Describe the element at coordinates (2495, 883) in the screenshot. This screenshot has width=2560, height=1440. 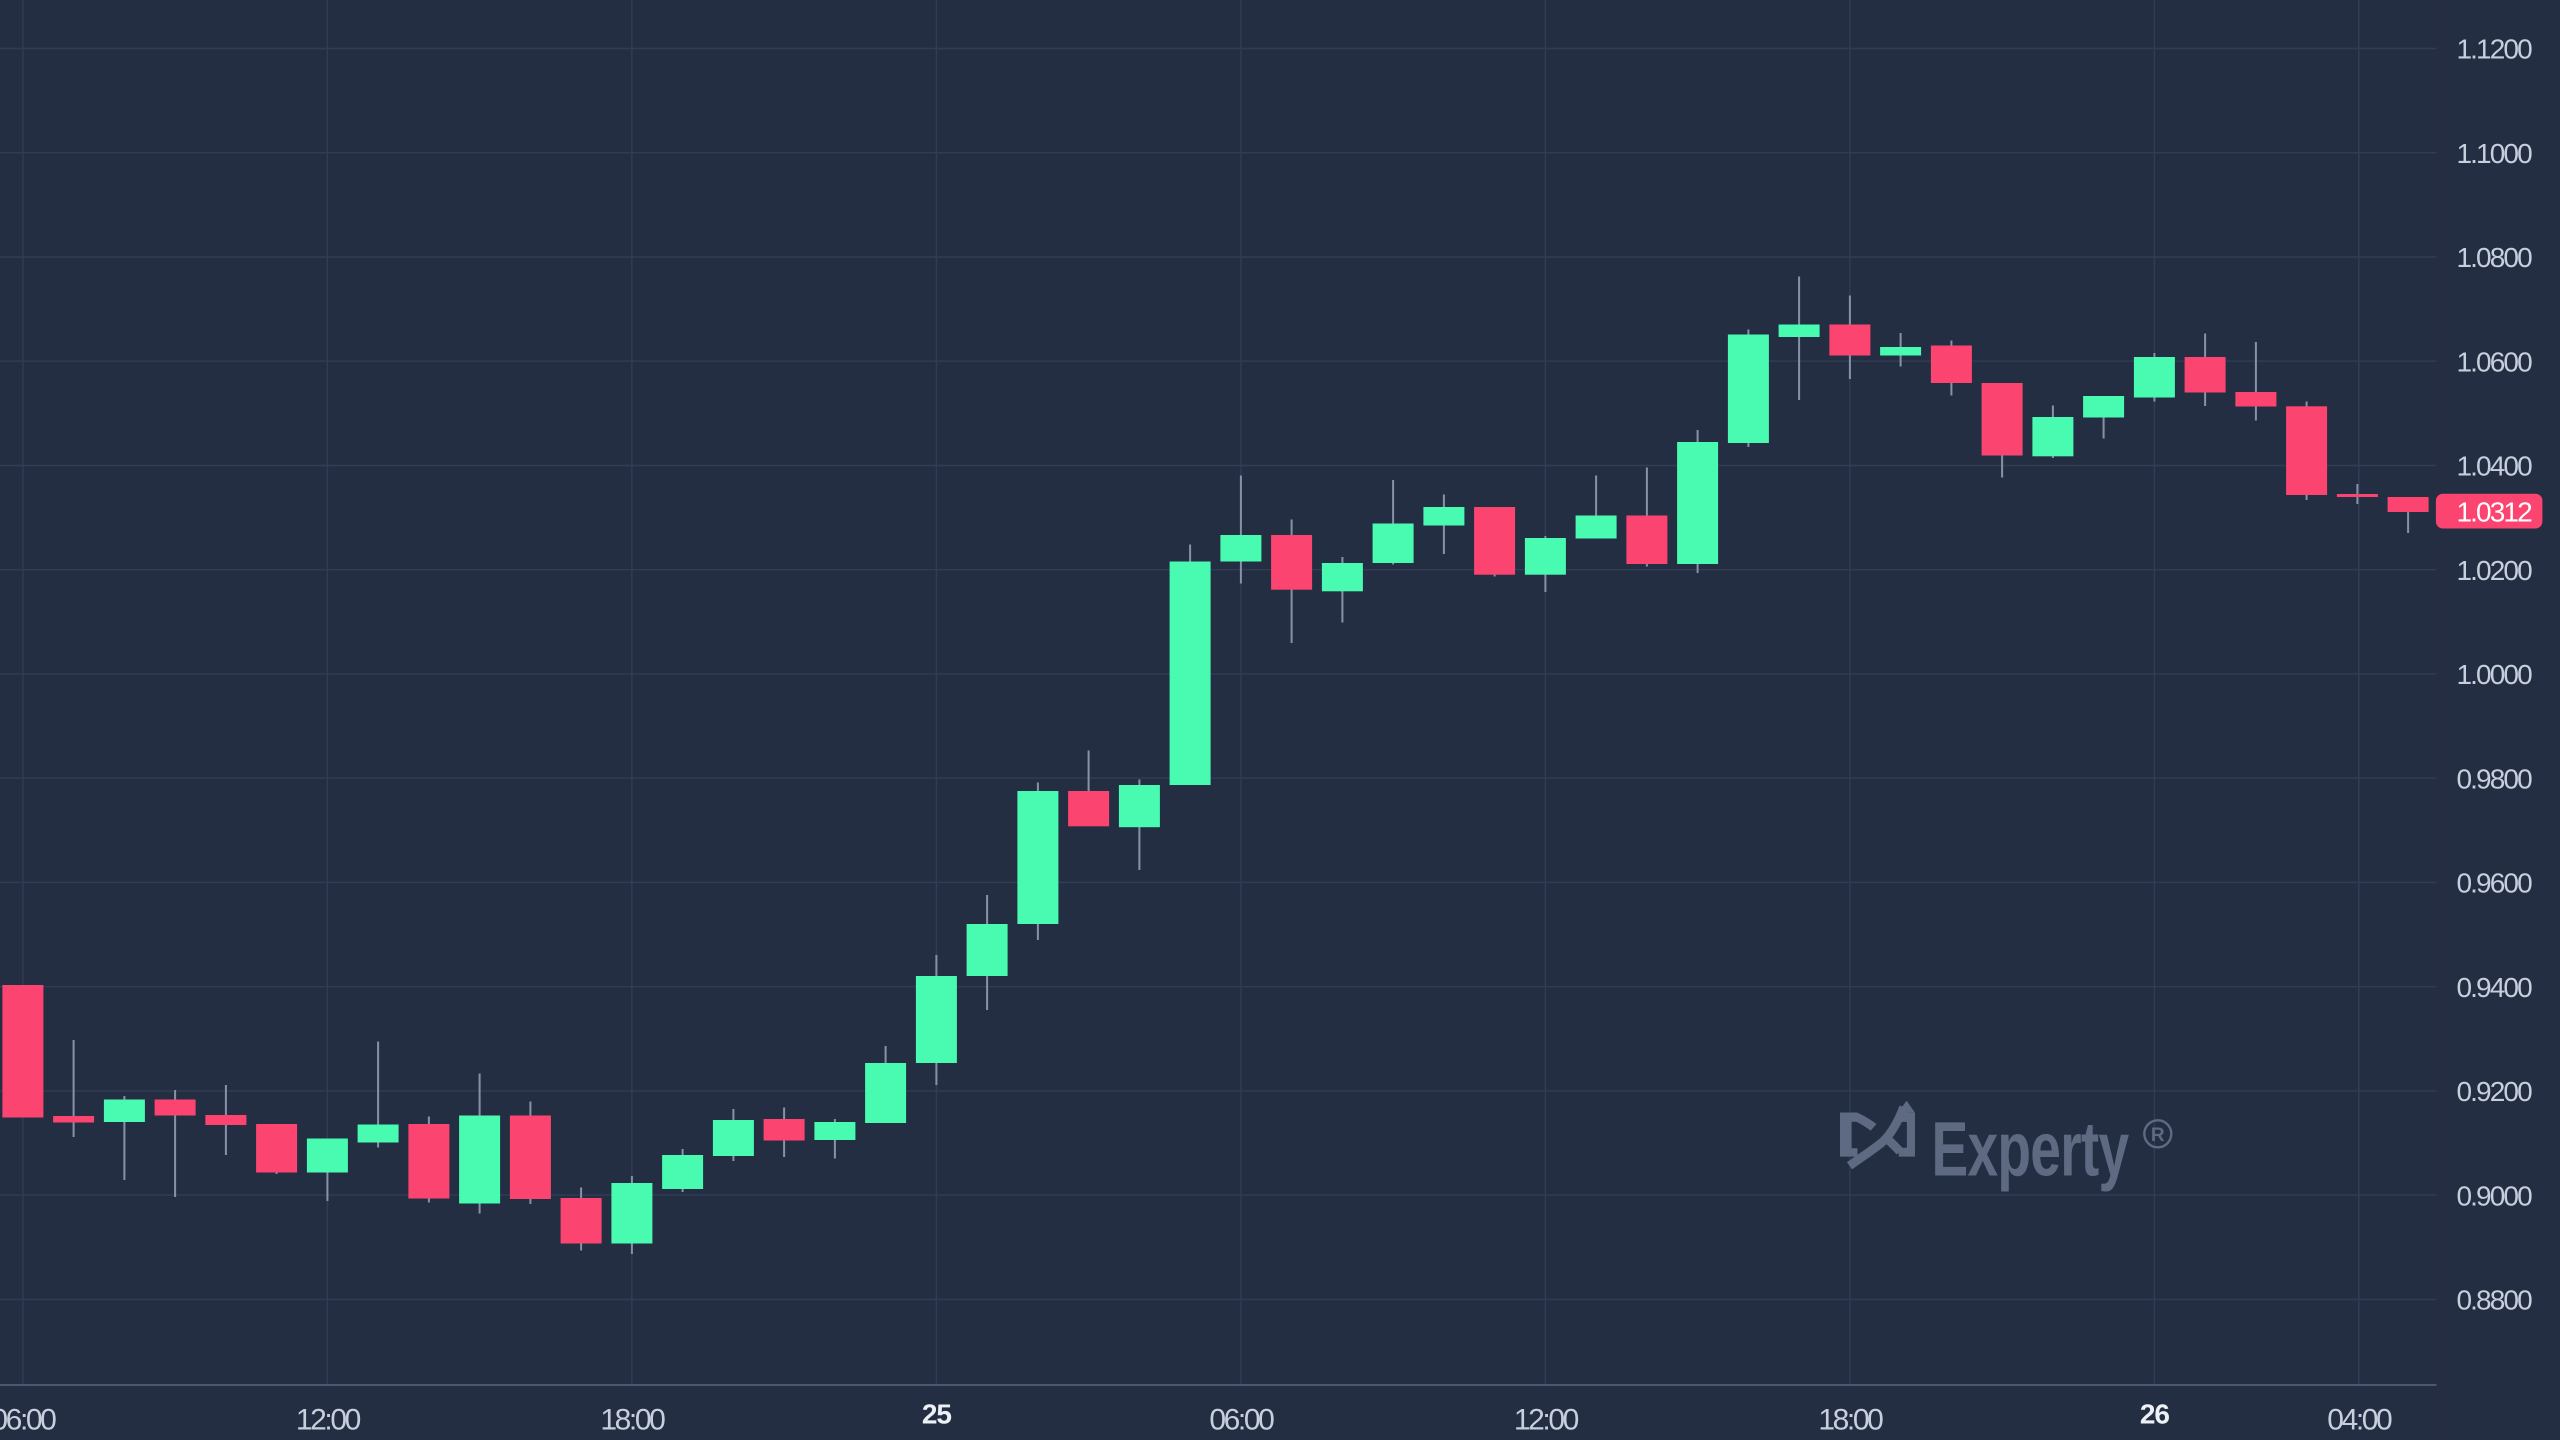
I see `svg-text: 0.9600` at that location.